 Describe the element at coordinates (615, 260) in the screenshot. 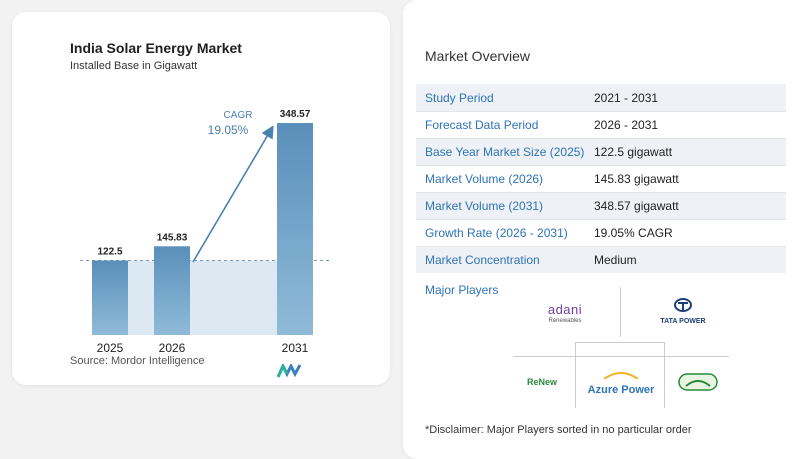

I see `row-value: Medium` at that location.